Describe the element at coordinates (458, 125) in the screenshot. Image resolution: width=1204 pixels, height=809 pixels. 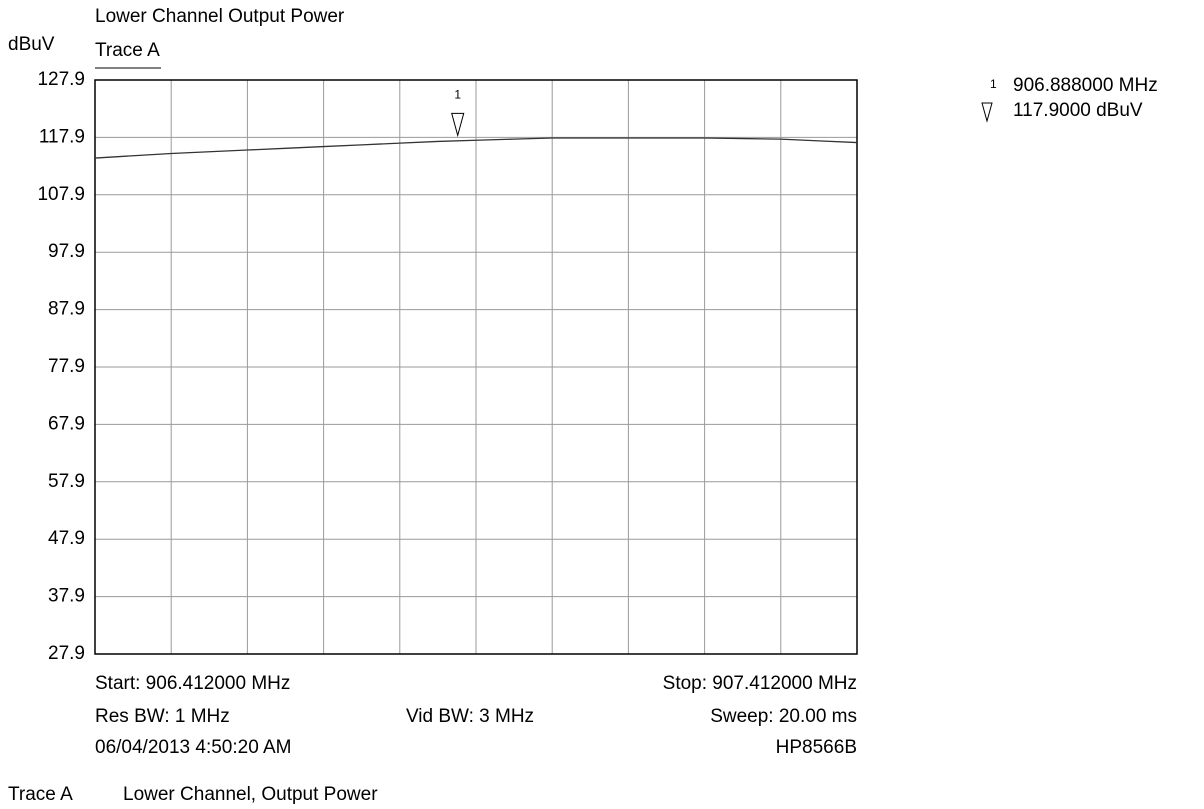
I see `marker` at that location.